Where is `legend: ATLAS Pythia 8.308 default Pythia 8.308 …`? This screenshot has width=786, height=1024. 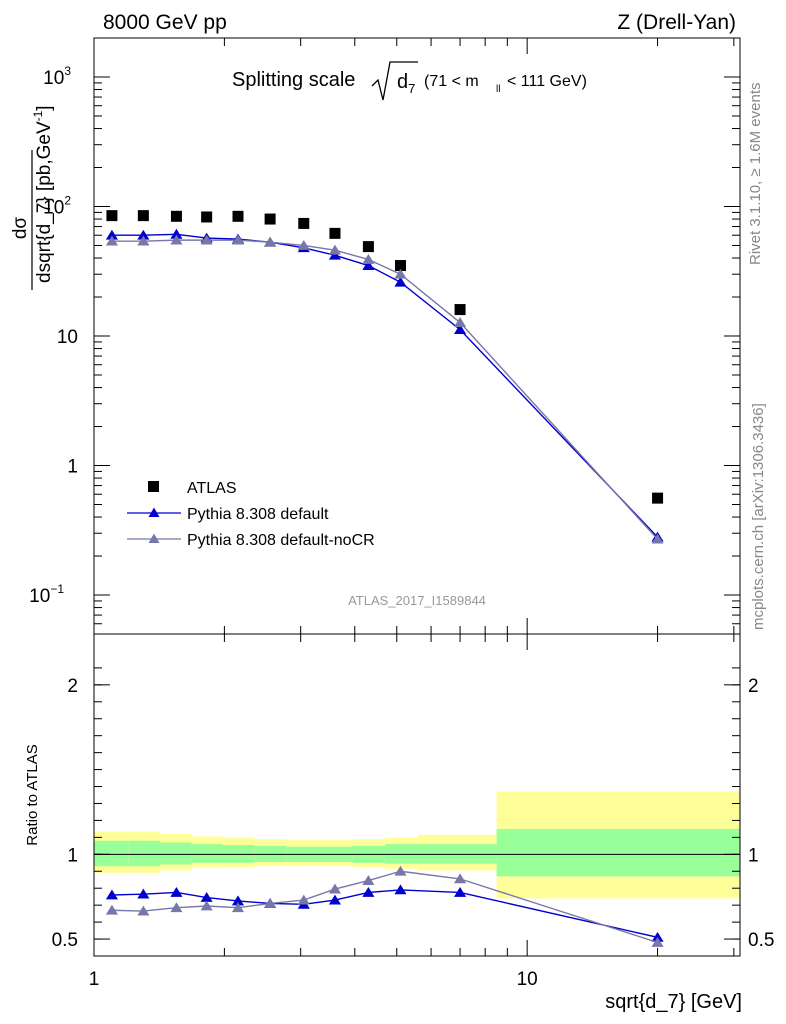
legend: ATLAS Pythia 8.308 default Pythia 8.308 … is located at coordinates (251, 514).